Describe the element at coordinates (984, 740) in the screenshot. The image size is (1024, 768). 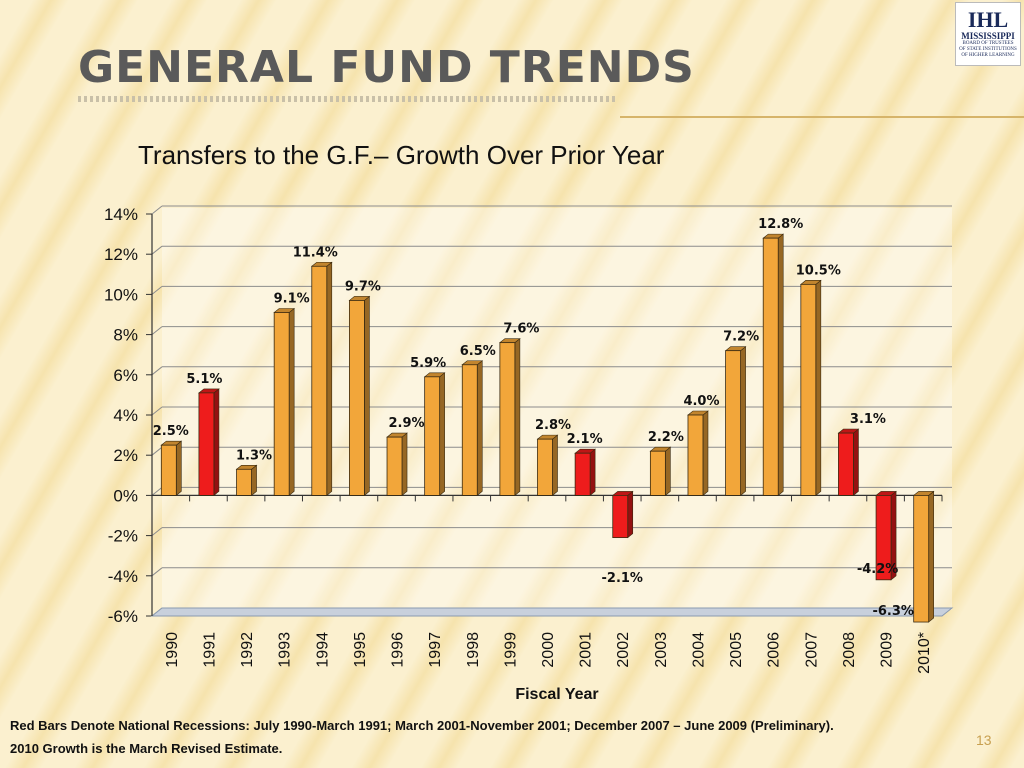
I see `page-number: 13` at that location.